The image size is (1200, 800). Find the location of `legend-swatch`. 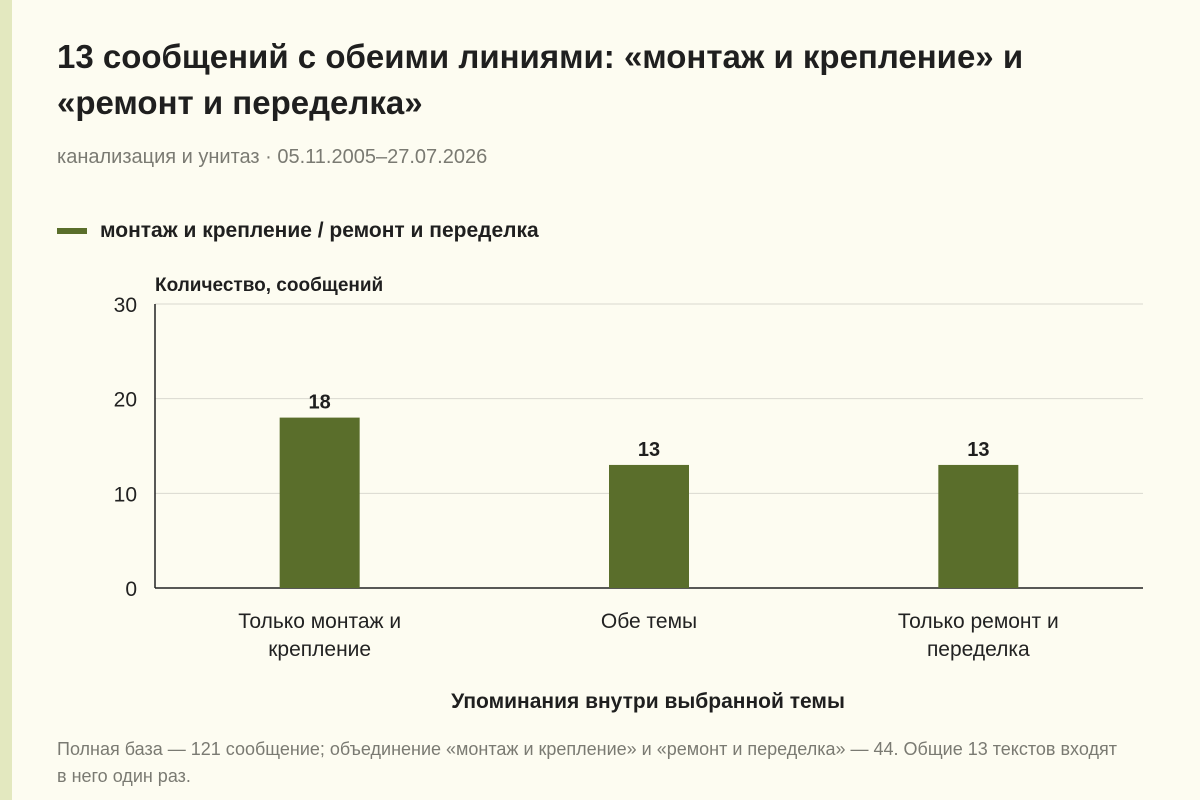

legend-swatch is located at coordinates (72, 231).